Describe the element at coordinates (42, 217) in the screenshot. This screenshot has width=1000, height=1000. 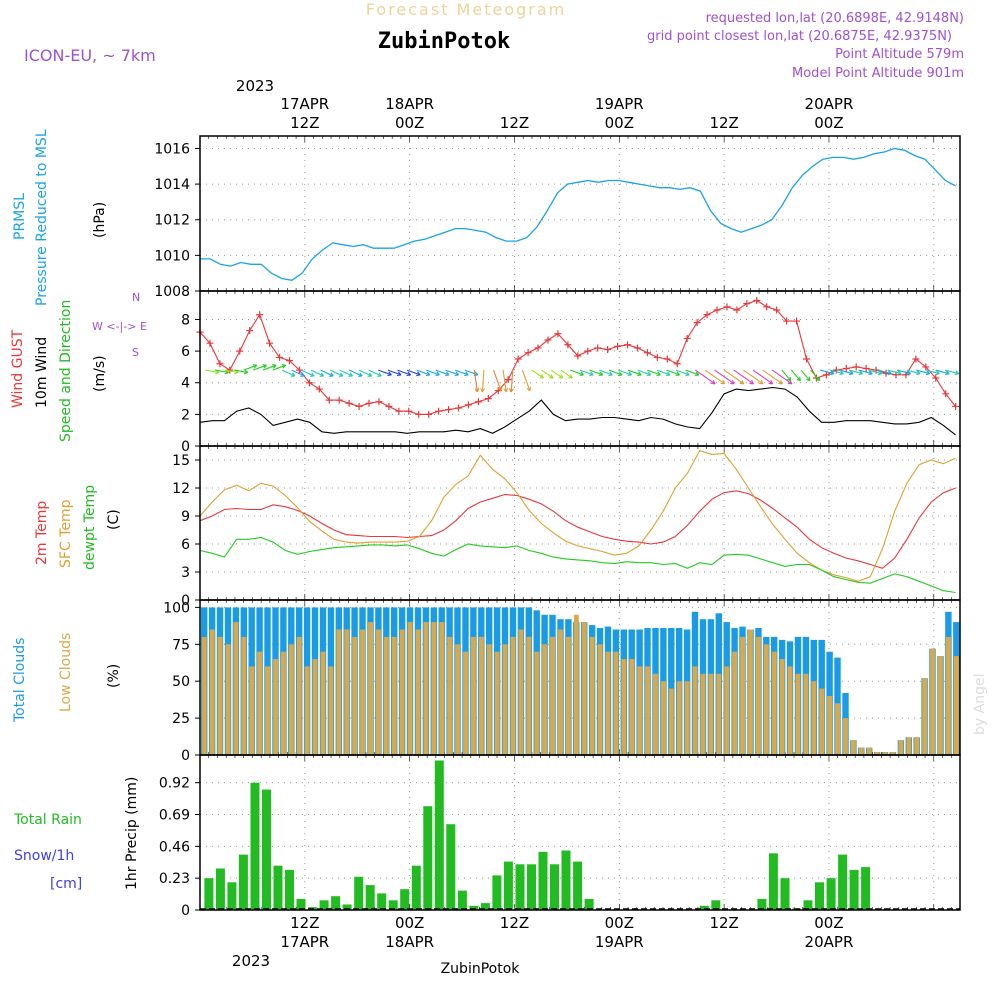
I see `pressure-label-2: Pressure Reduced to MSL` at that location.